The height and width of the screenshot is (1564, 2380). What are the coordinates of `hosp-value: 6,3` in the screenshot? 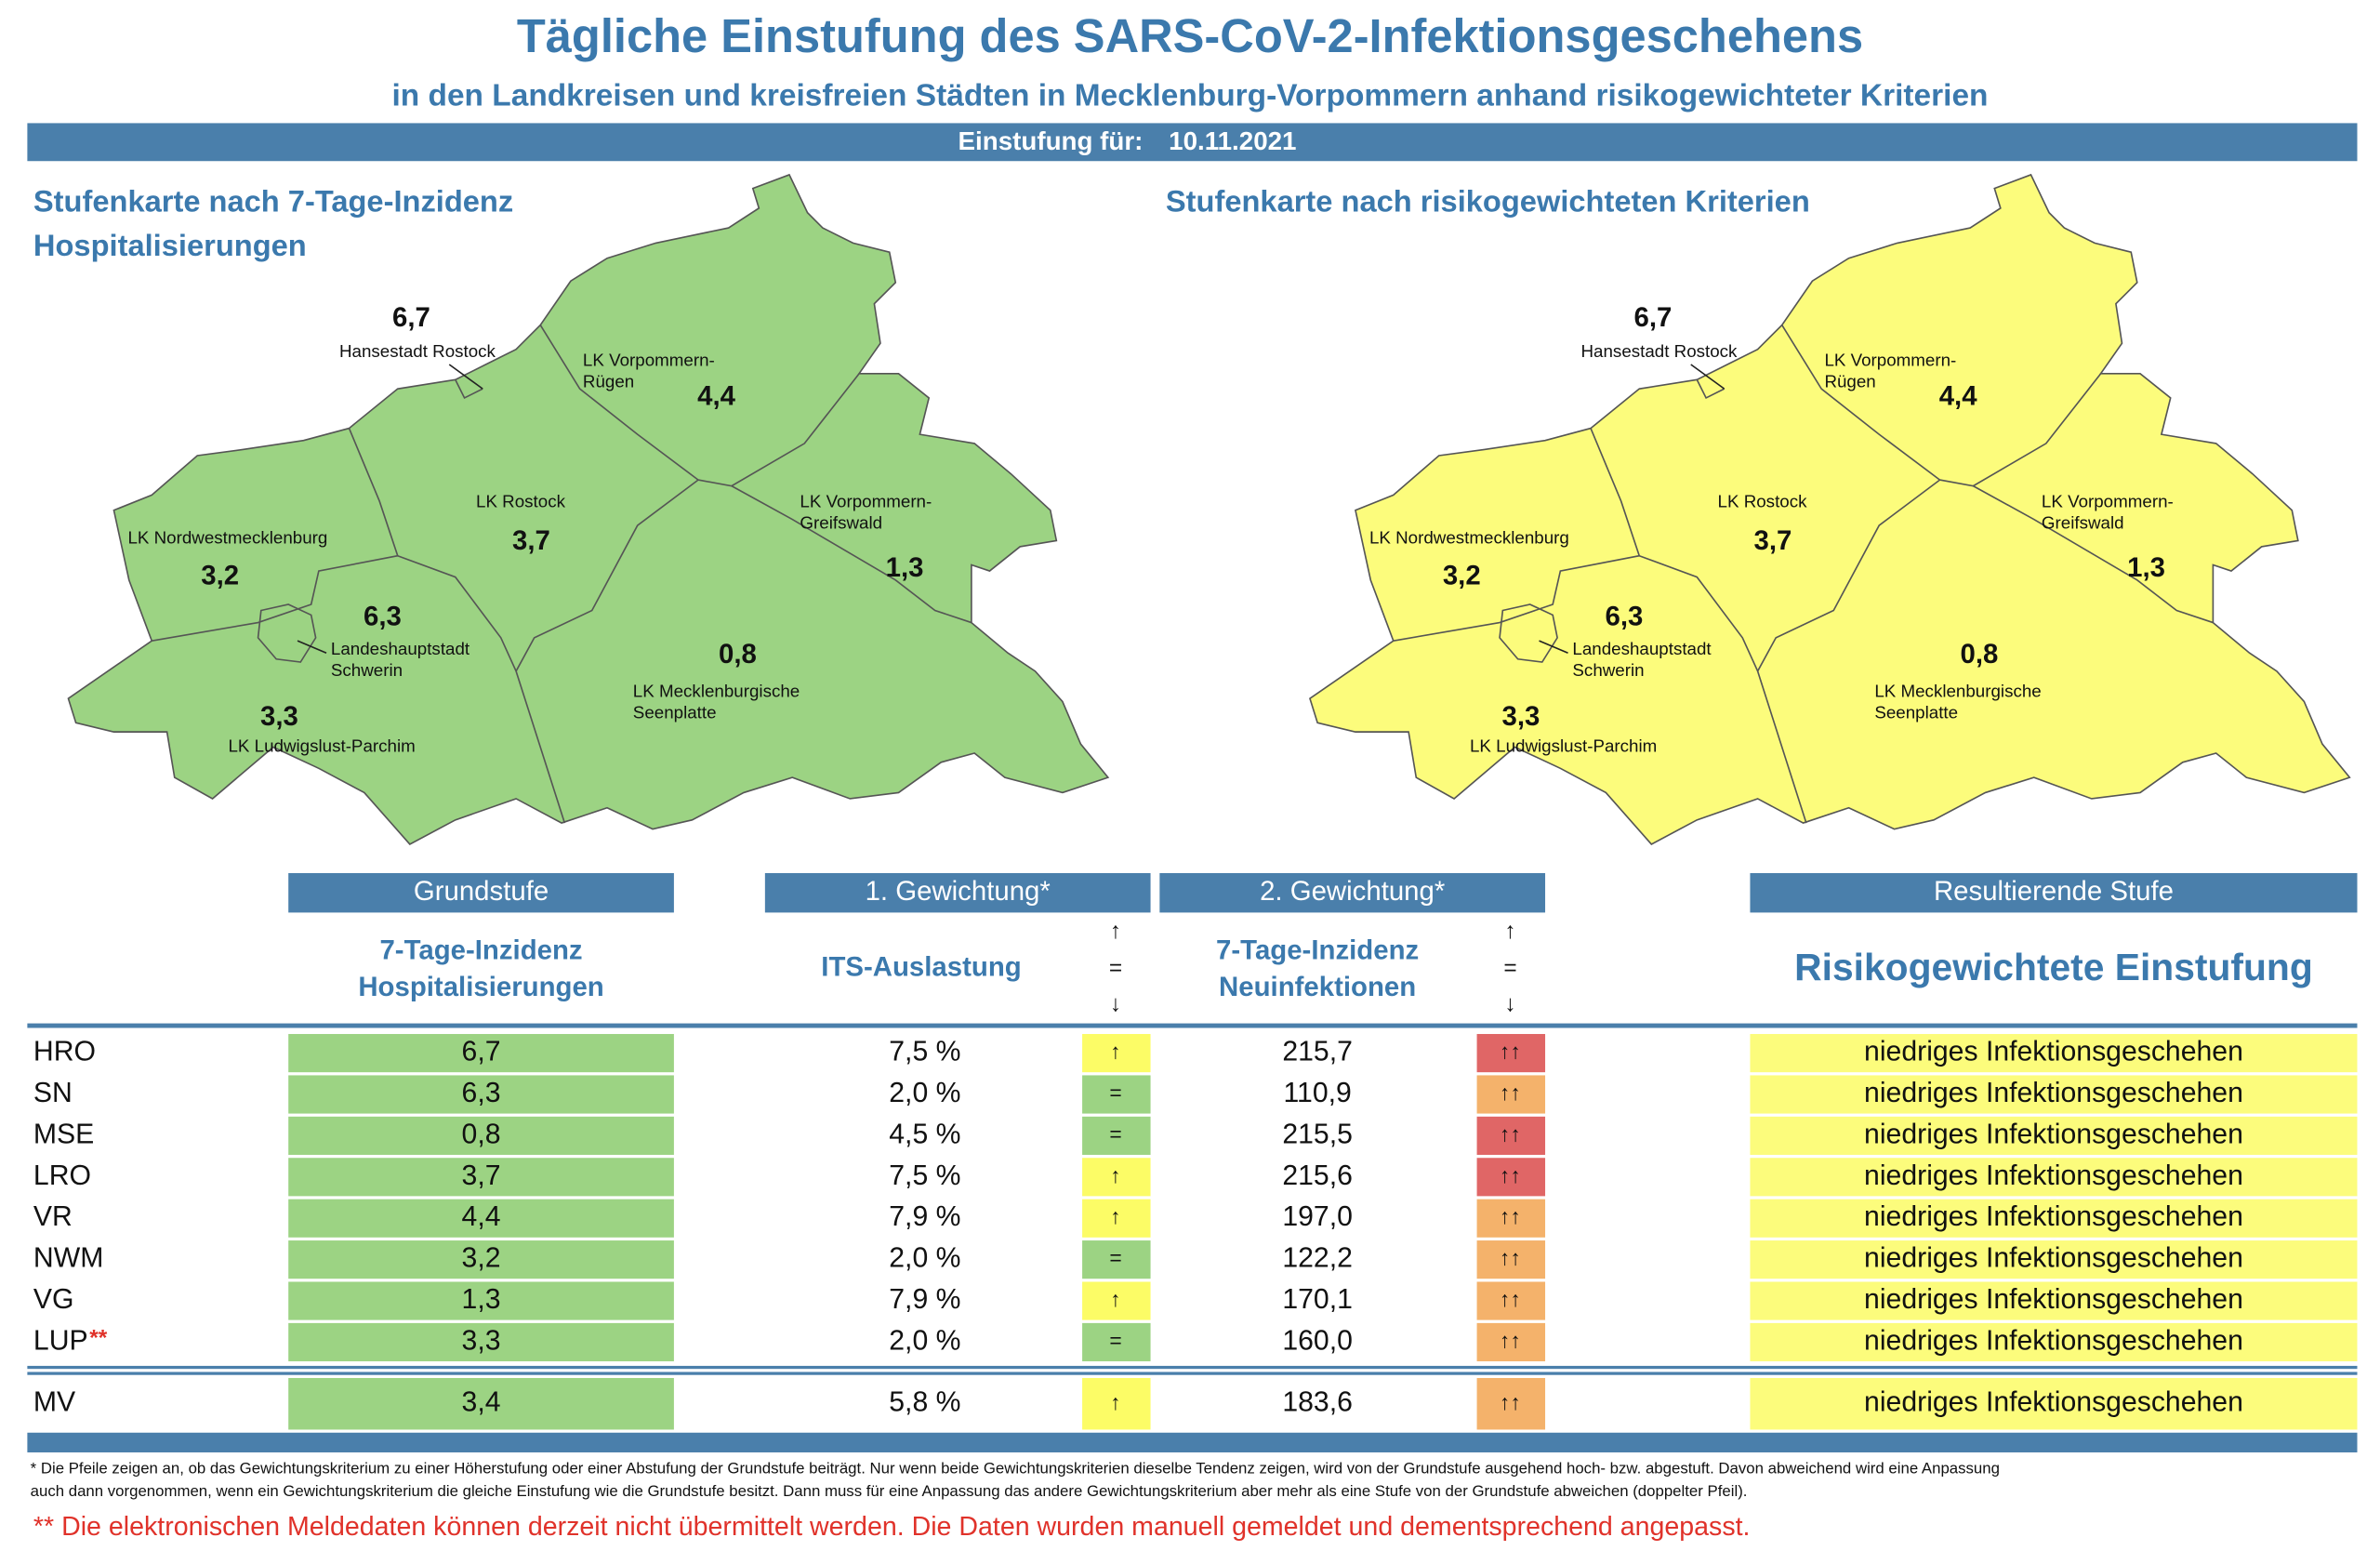 It's located at (481, 1093).